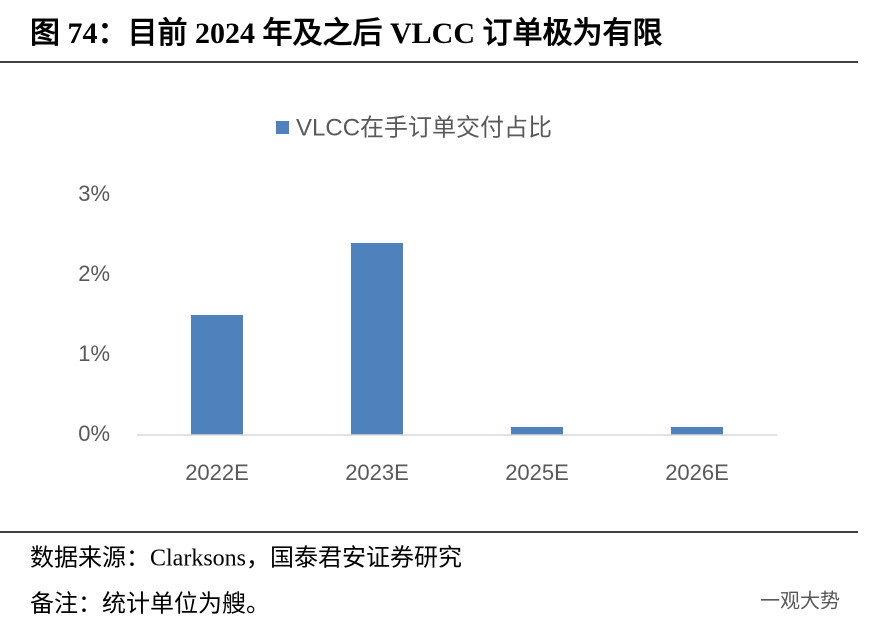 The width and height of the screenshot is (872, 639). I want to click on x-tick-label: 2025E, so click(537, 472).